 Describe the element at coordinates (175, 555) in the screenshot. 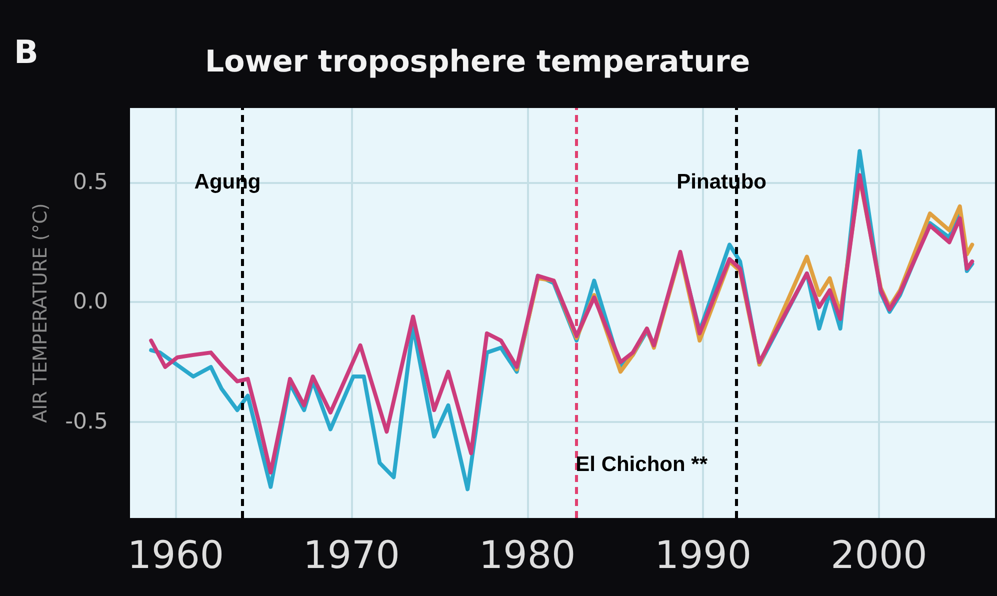

I see `x-tick-label: 1960` at that location.